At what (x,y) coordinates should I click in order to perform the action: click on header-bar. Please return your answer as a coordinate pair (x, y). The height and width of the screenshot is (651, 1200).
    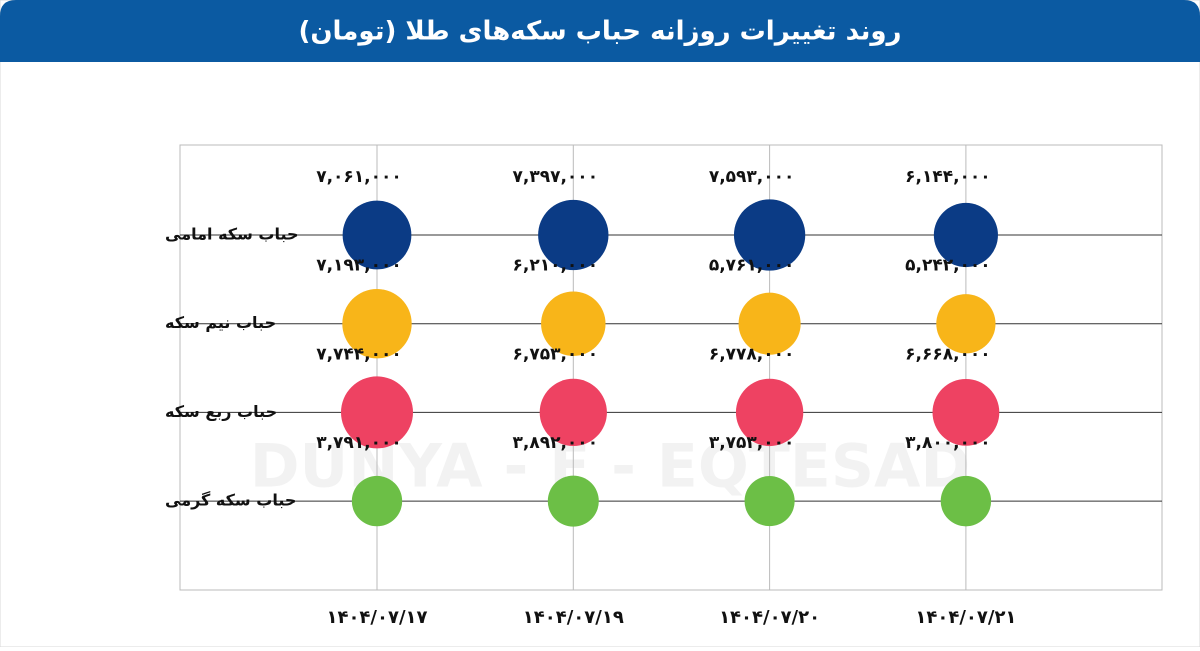
    Looking at the image, I should click on (600, 31).